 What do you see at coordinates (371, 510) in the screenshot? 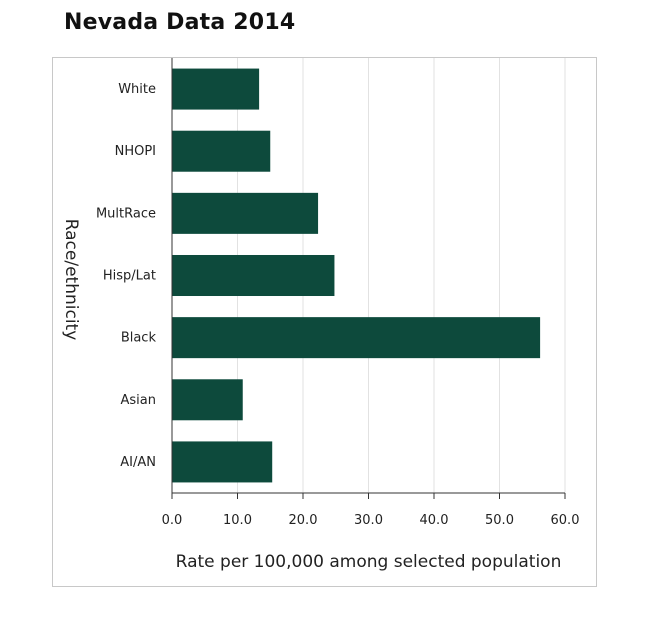
I see `x-axis: 0.0 10.0 20.0 30.0 40.0 50.0 60.0` at bounding box center [371, 510].